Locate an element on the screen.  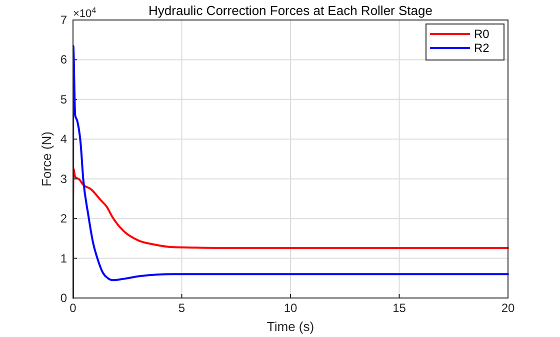
x-tick-label: 20 is located at coordinates (508, 308).